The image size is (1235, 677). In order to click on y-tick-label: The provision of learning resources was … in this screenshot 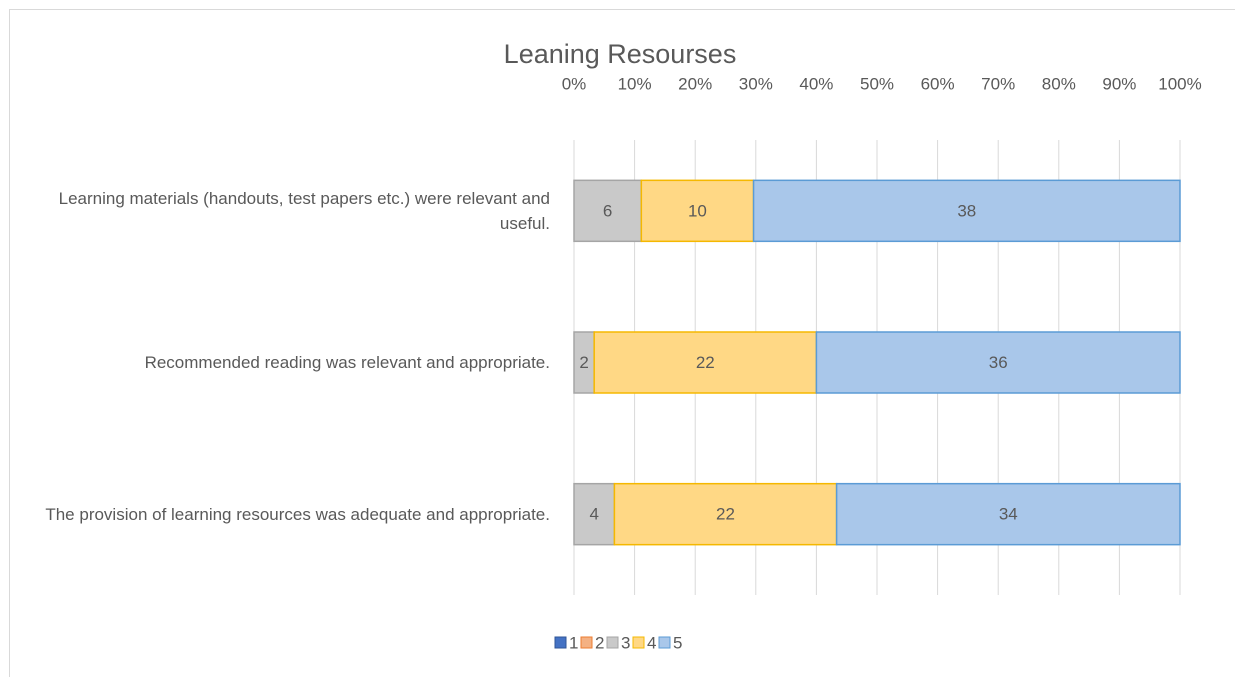, I will do `click(297, 514)`.